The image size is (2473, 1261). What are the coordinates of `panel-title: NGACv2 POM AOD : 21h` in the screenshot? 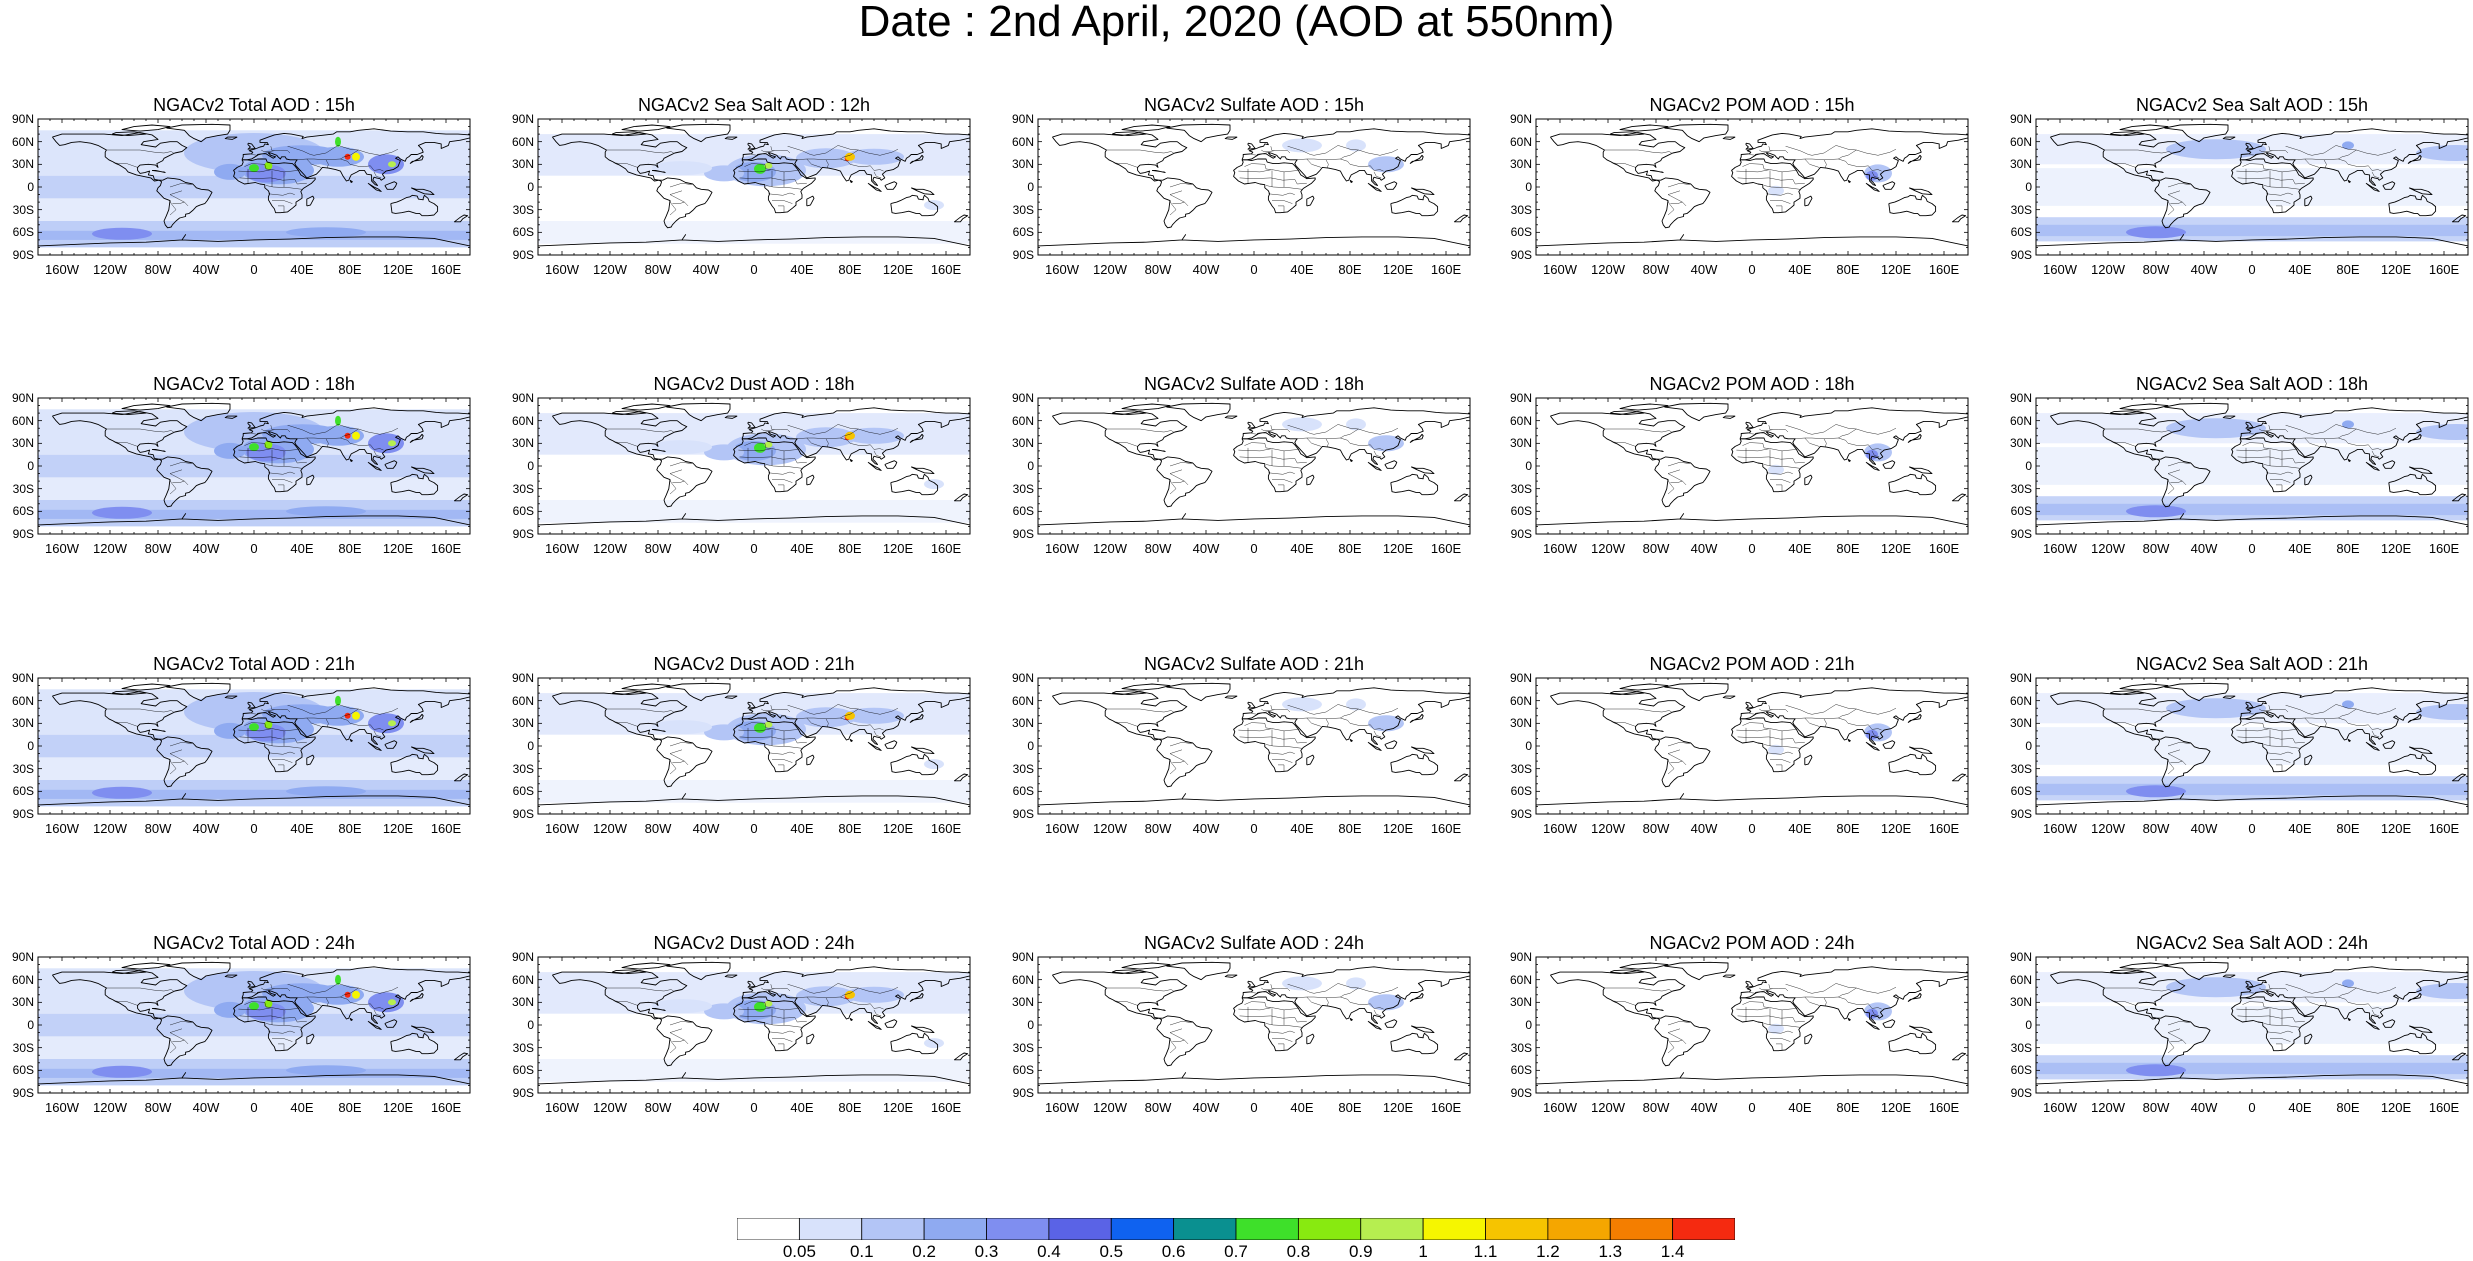 It's located at (1752, 664).